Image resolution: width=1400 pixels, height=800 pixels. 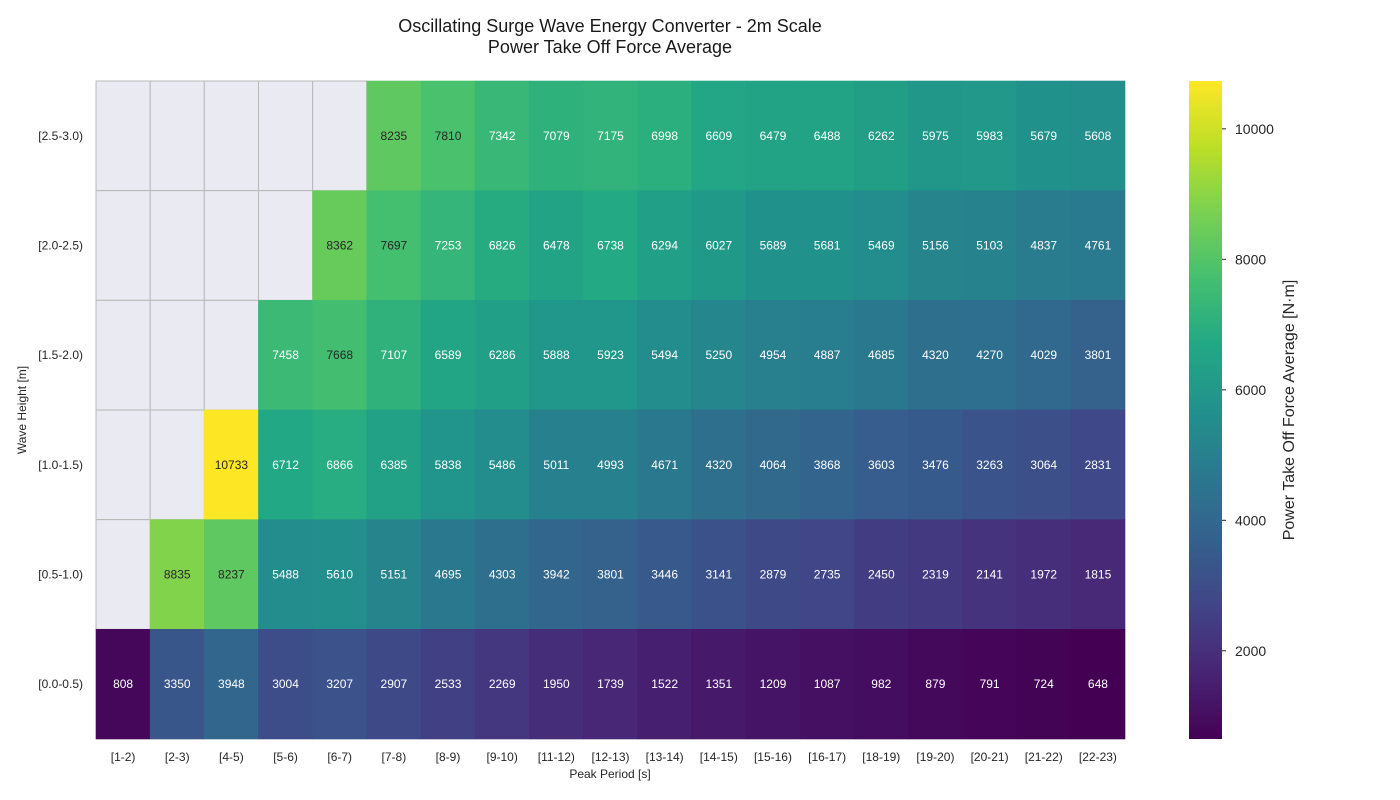 I want to click on heatmap-cell-value: 2735, so click(x=827, y=575).